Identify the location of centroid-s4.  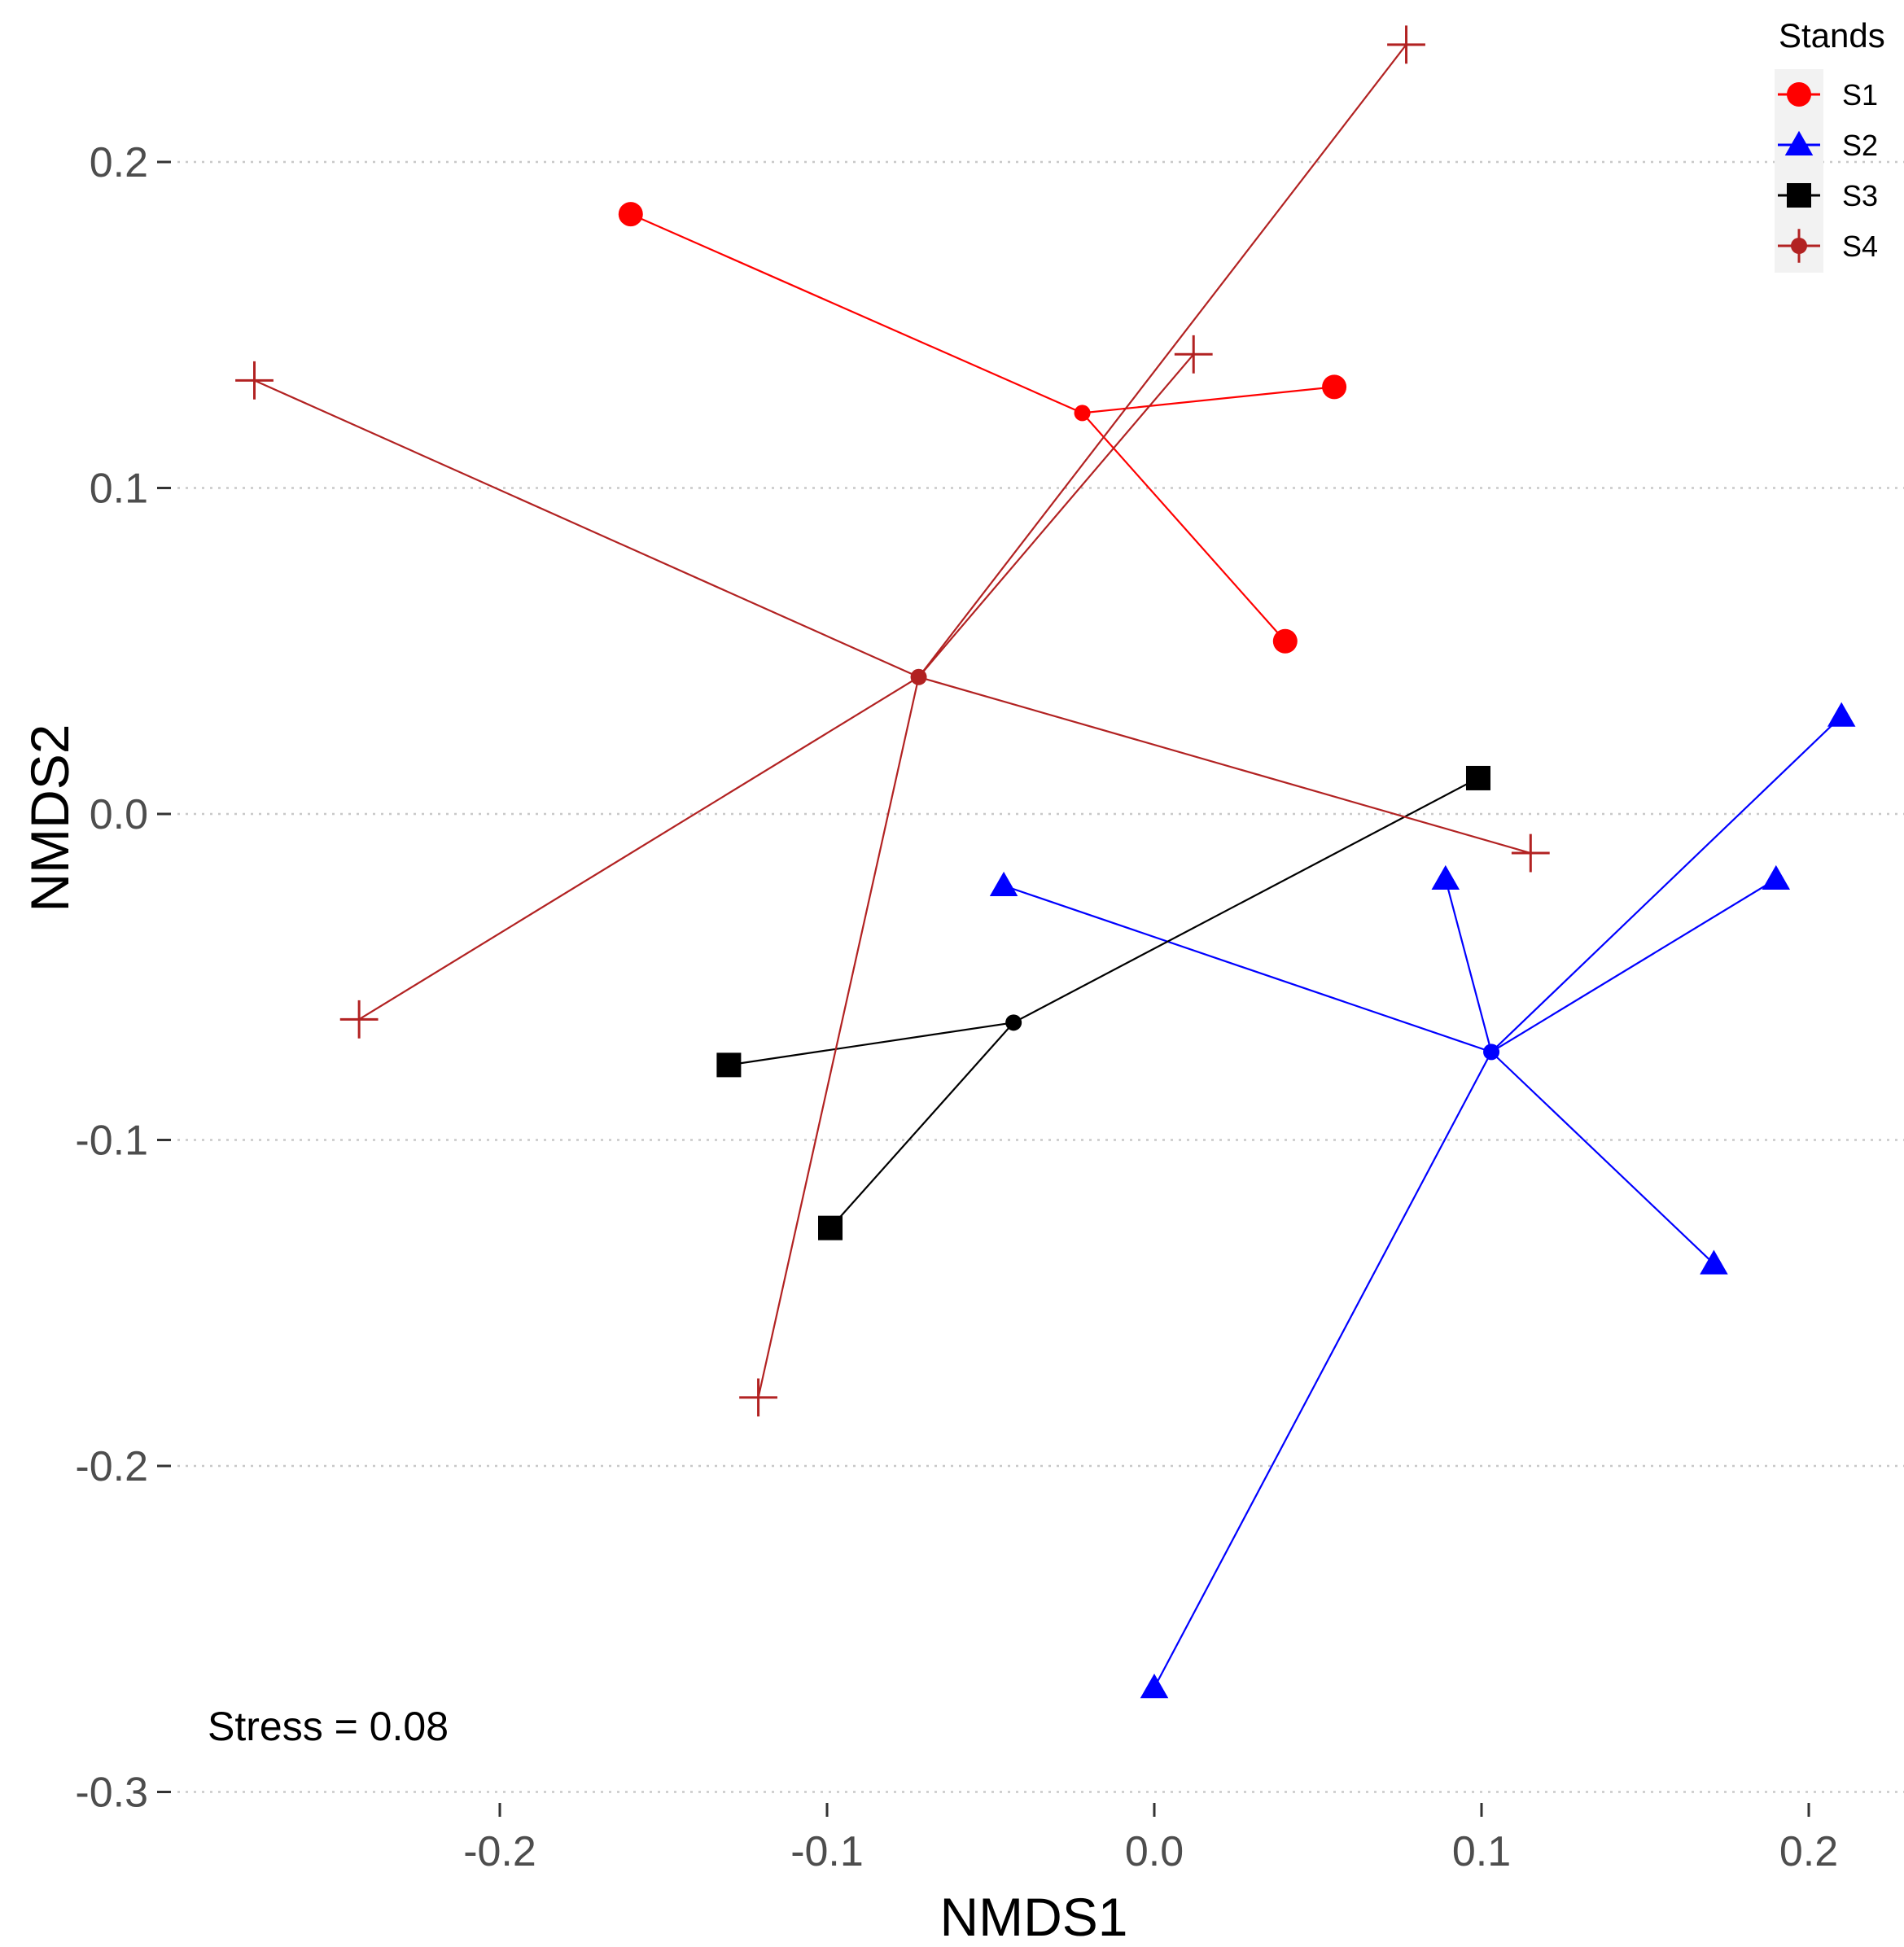
(919, 676).